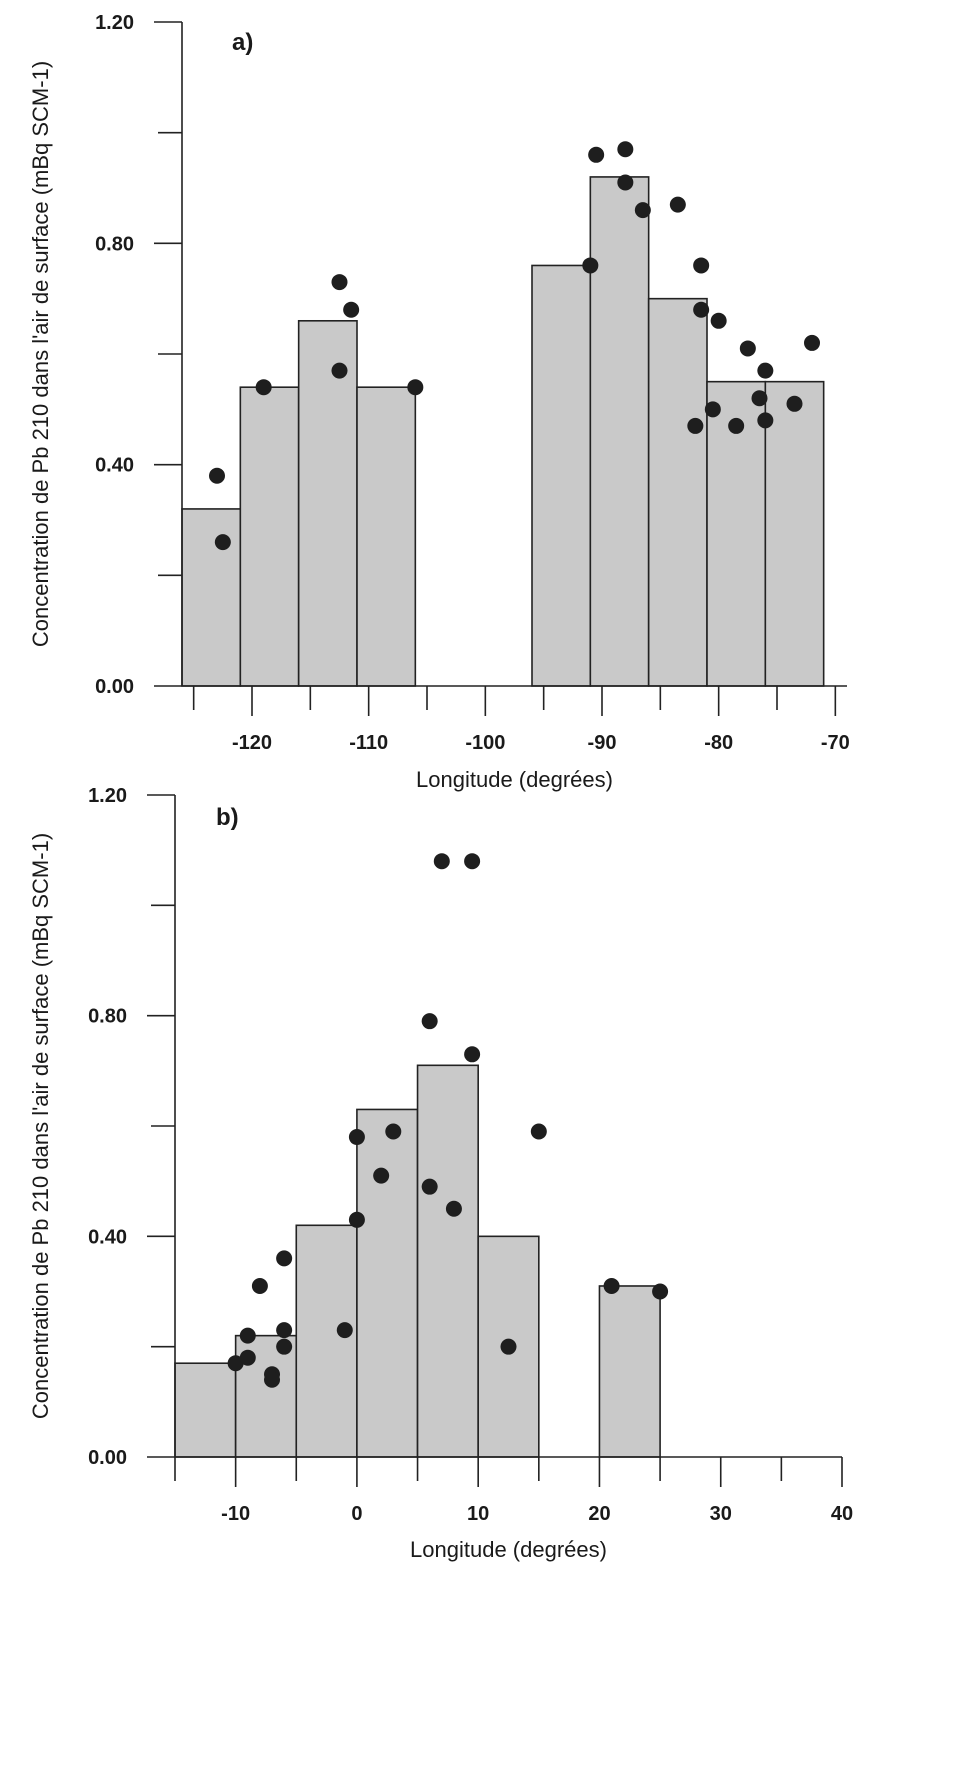 Image resolution: width=976 pixels, height=1767 pixels. What do you see at coordinates (835, 743) in the screenshot?
I see `panel-a-x-tick-label-5: -70` at bounding box center [835, 743].